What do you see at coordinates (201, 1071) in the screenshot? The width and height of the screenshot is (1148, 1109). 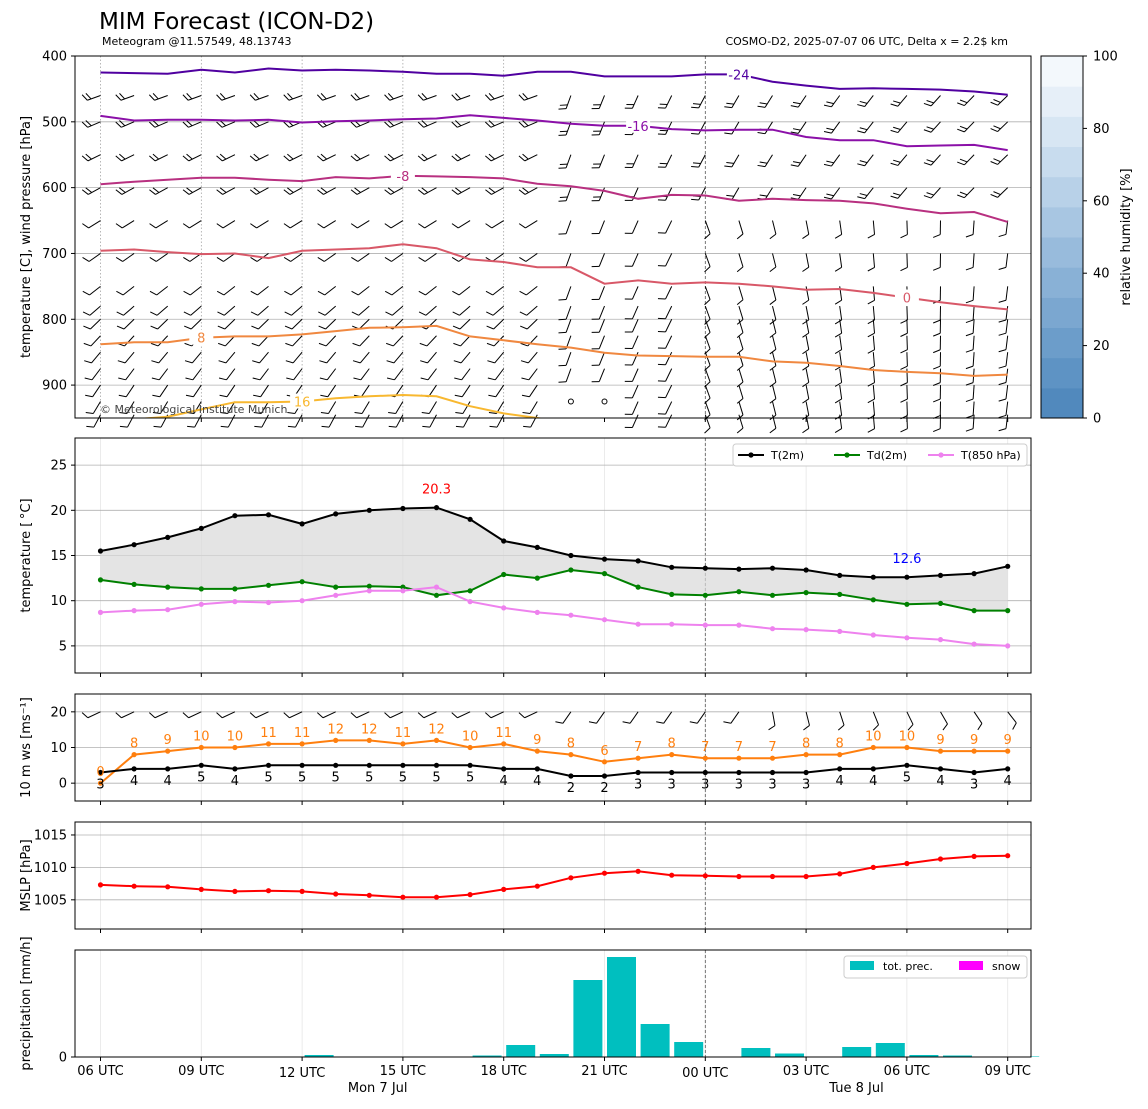 I see `x-tick-label: 09 UTC` at bounding box center [201, 1071].